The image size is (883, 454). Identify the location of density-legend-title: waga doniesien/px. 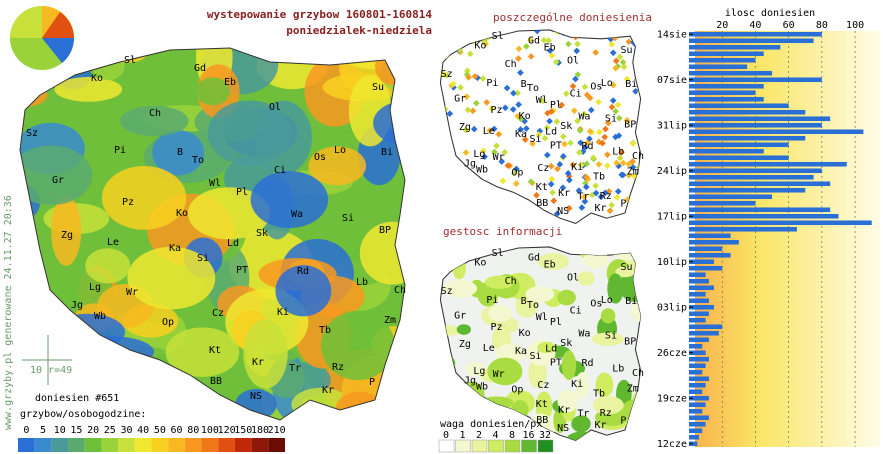
(491, 424).